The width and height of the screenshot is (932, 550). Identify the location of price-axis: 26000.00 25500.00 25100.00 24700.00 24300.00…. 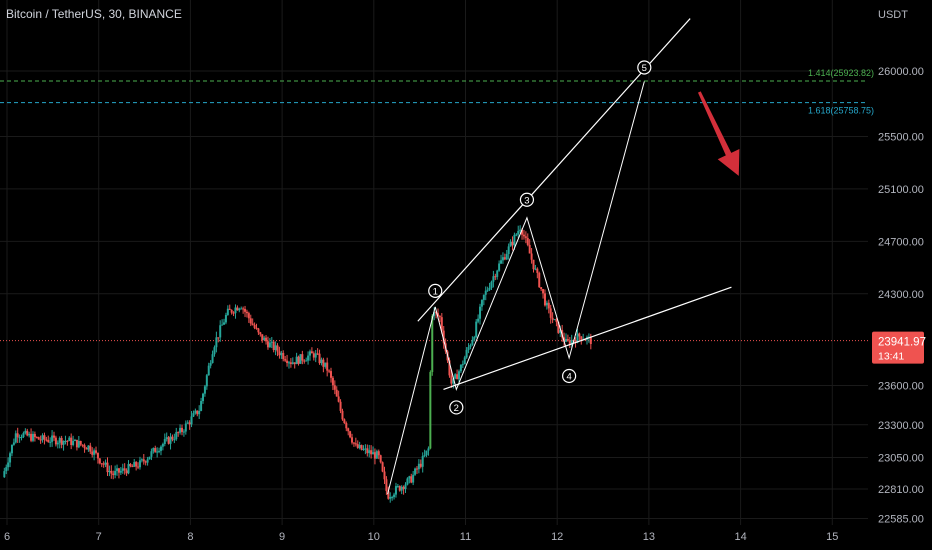
(901, 295).